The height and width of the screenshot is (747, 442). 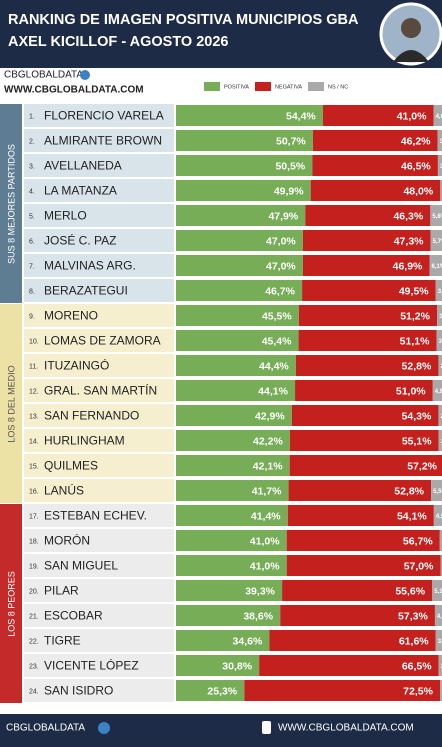 What do you see at coordinates (91, 665) in the screenshot?
I see `category-label: VICENTE LÓPEZ` at bounding box center [91, 665].